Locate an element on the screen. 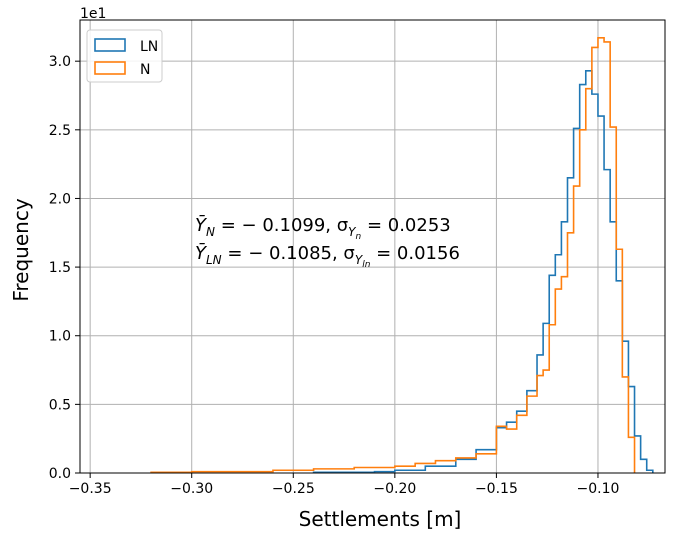  annotation-n-mean: = − 0.1099, σ is located at coordinates (281, 225).